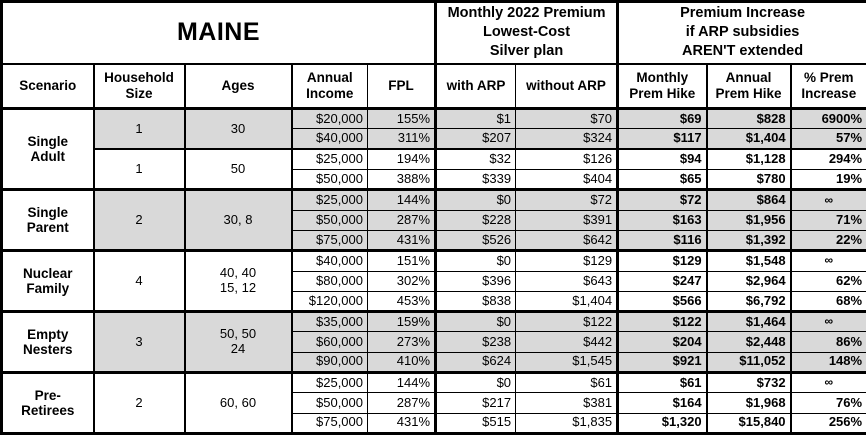 The width and height of the screenshot is (866, 435). Describe the element at coordinates (237, 86) in the screenshot. I see `col-header-ages: Ages` at that location.